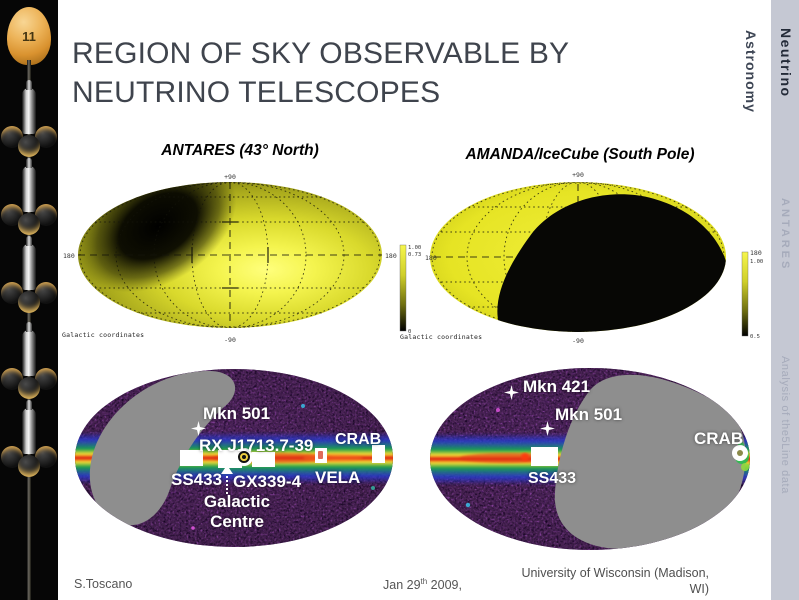 The image size is (799, 600). I want to click on slide-number: 11, so click(29, 36).